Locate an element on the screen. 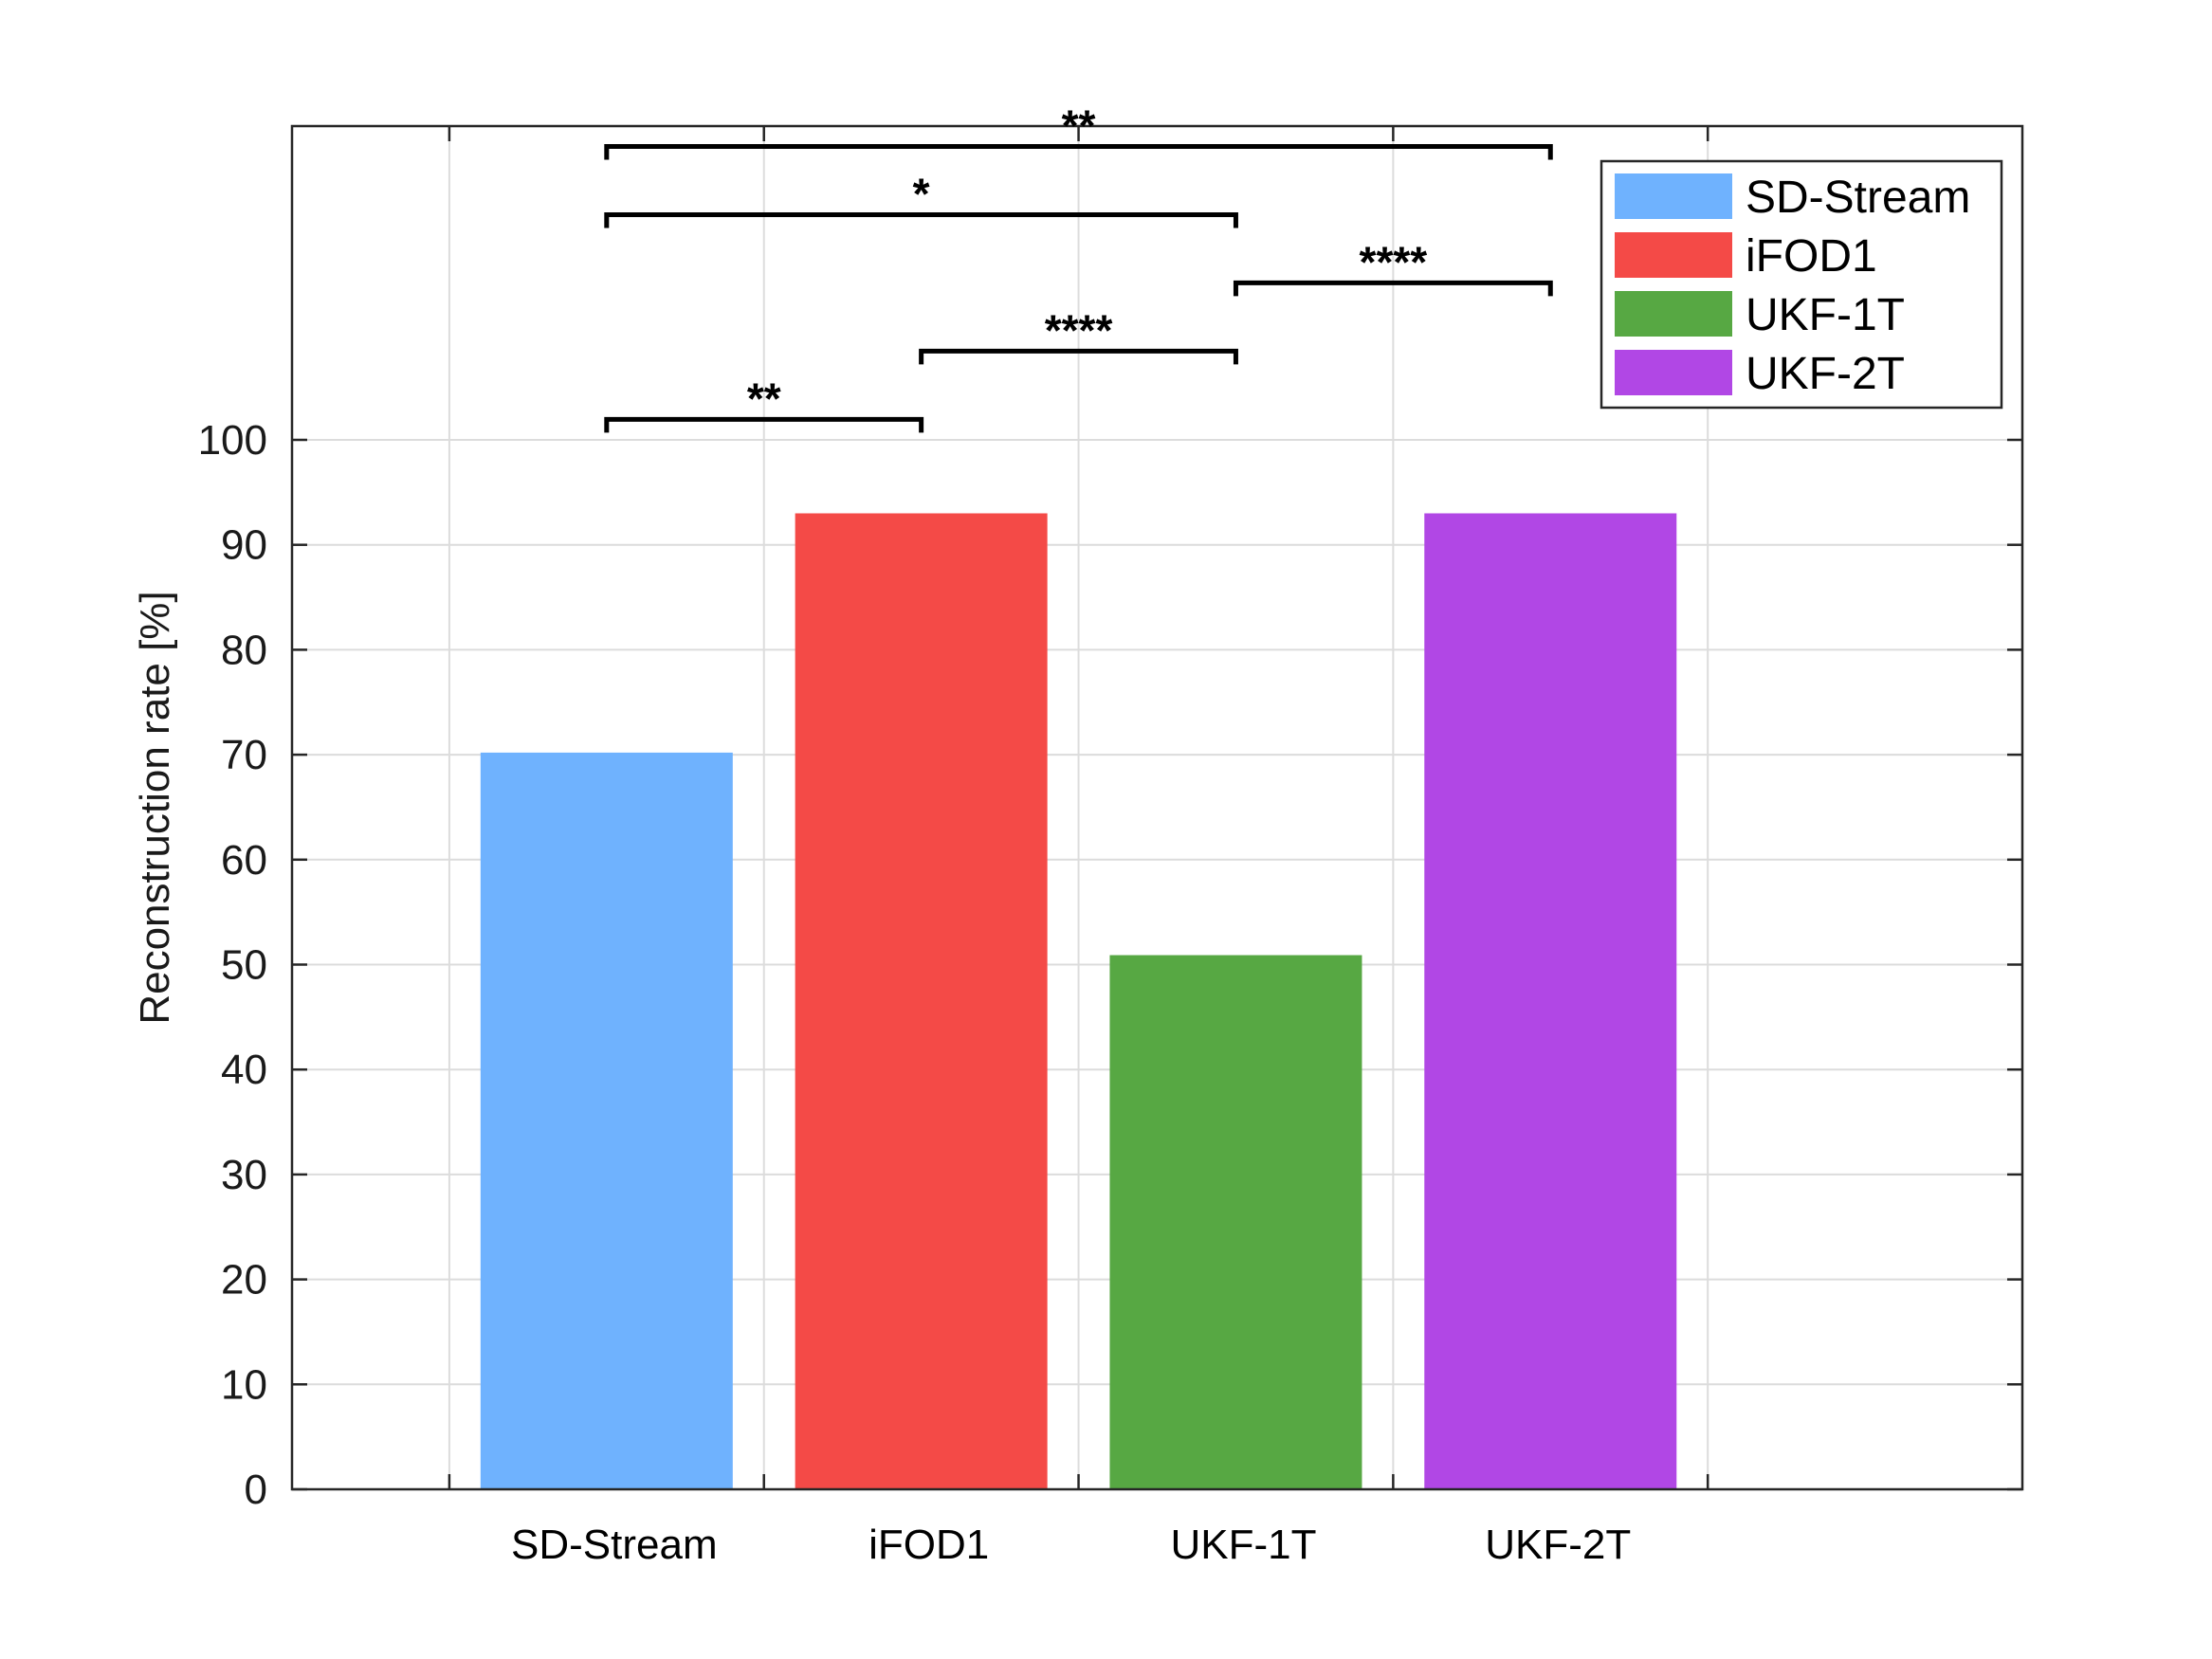 This screenshot has width=2212, height=1659. y-tick-label: 40 is located at coordinates (244, 1070).